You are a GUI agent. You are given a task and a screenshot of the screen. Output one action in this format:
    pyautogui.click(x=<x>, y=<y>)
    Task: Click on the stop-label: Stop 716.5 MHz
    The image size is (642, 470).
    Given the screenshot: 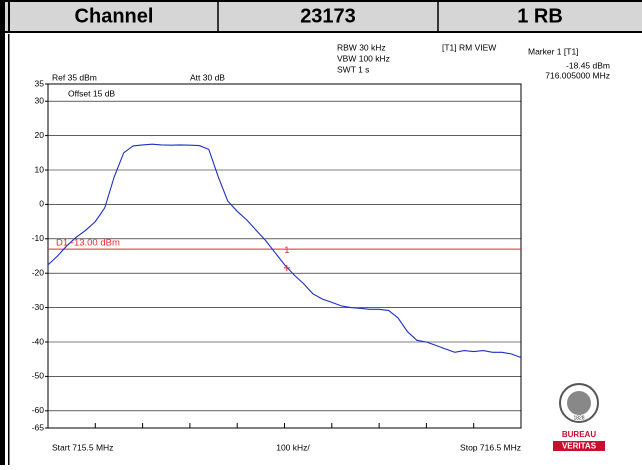 What is the action you would take?
    pyautogui.click(x=490, y=447)
    